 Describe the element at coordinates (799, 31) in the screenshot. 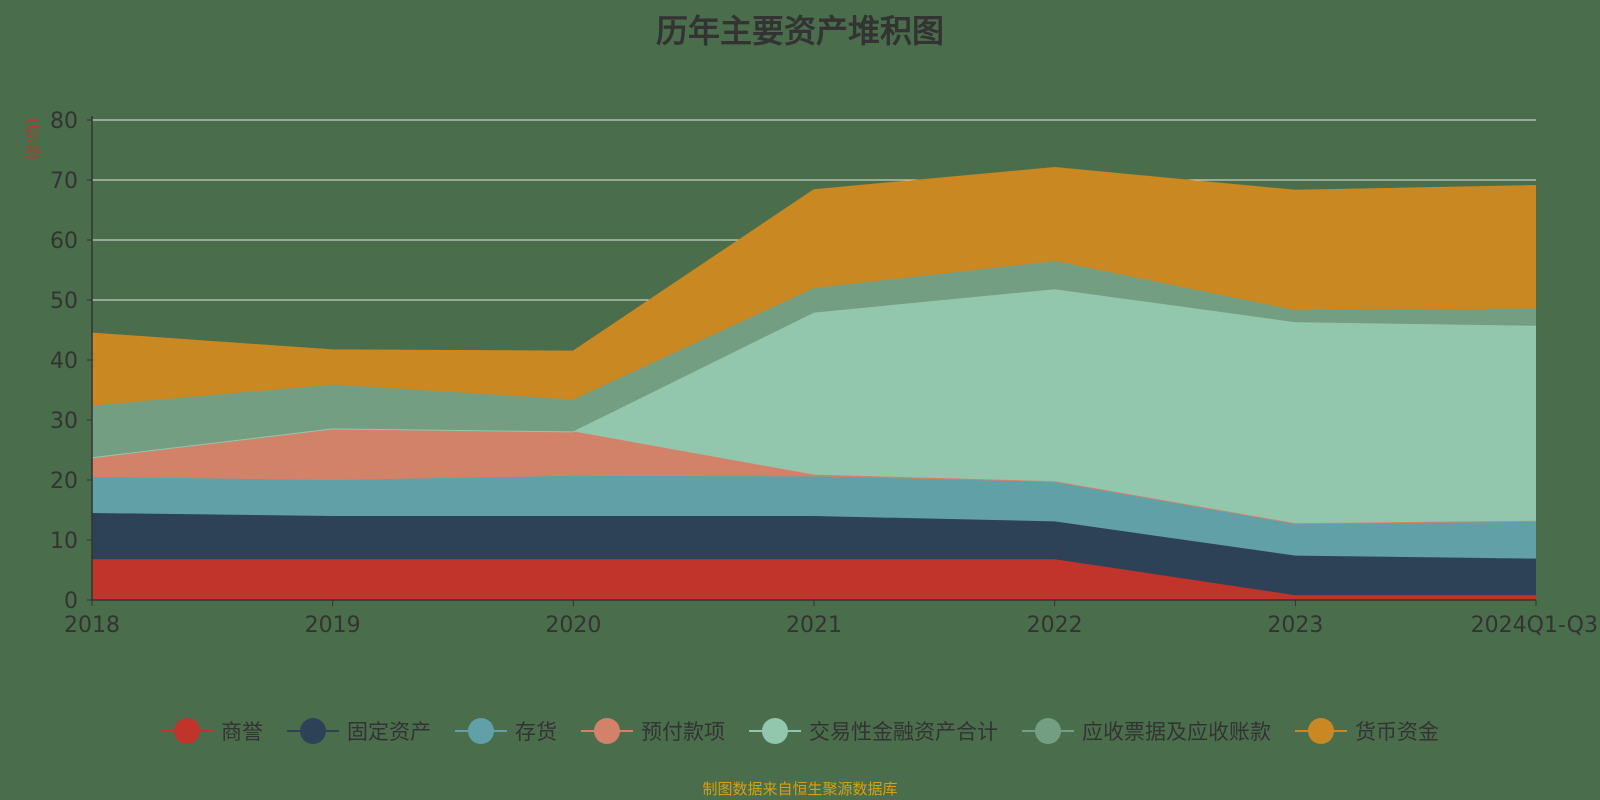

I see `chart-title: 历年主要资产堆积图` at that location.